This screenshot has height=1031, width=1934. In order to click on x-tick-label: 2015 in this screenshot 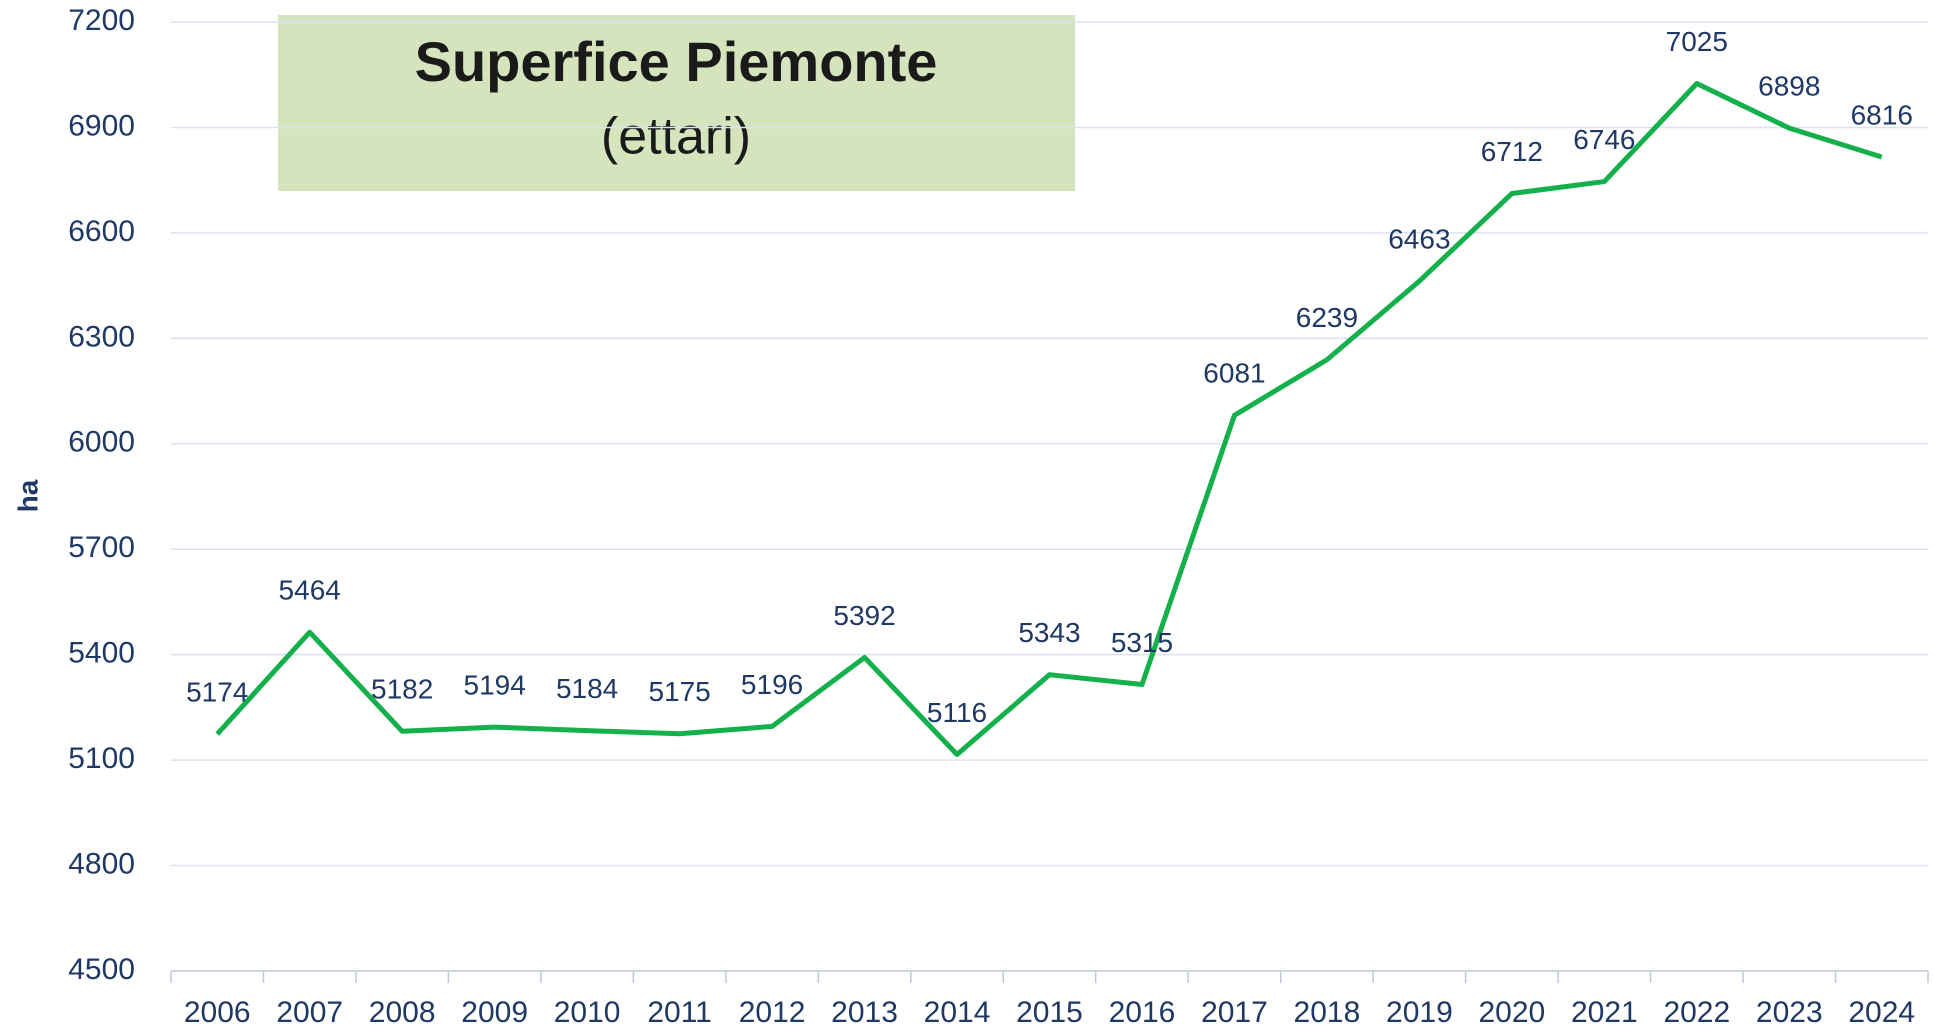, I will do `click(1049, 1012)`.